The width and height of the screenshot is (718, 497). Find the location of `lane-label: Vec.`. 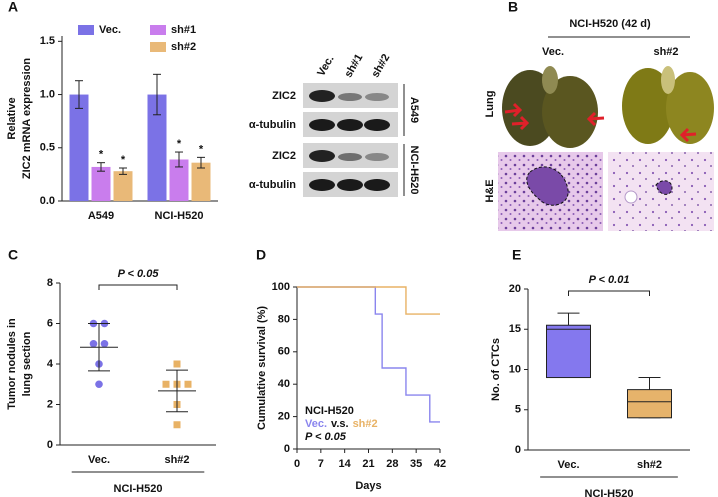

lane-label: Vec. is located at coordinates (325, 65).